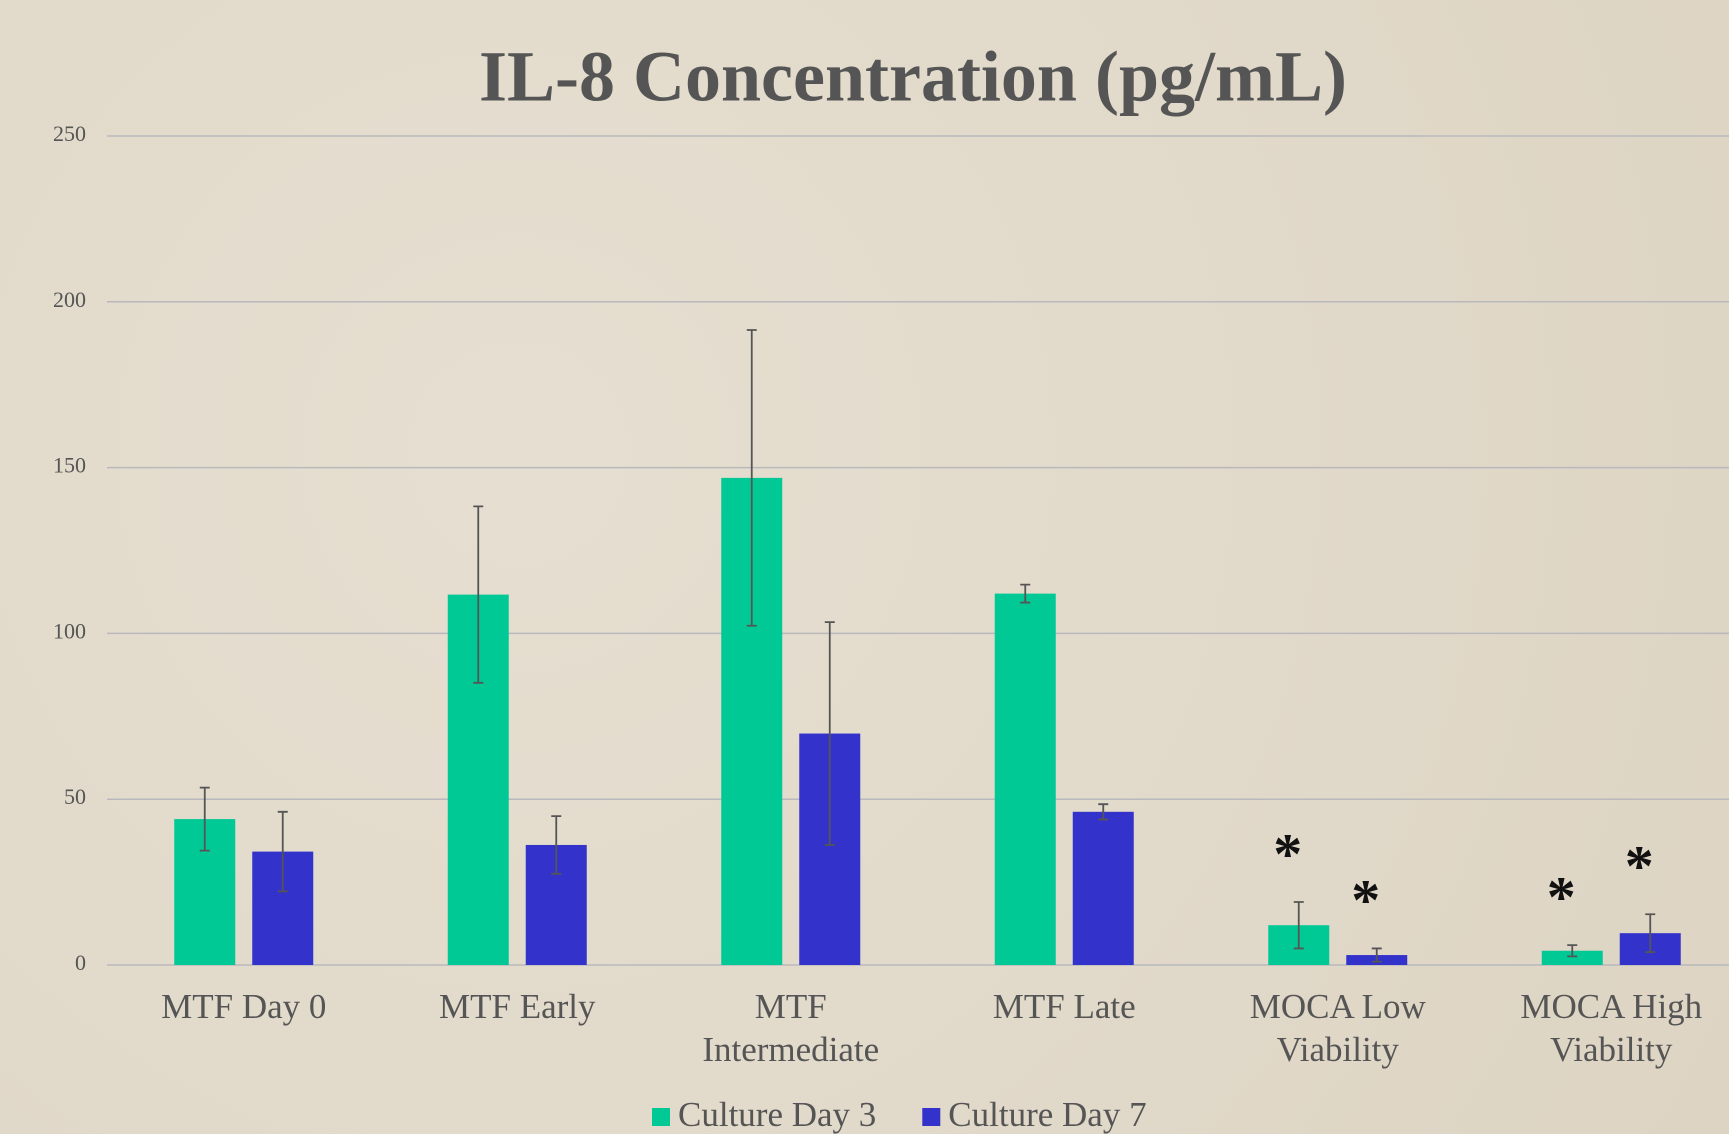 The height and width of the screenshot is (1134, 1729). What do you see at coordinates (69, 299) in the screenshot?
I see `y-tick-label: 200` at bounding box center [69, 299].